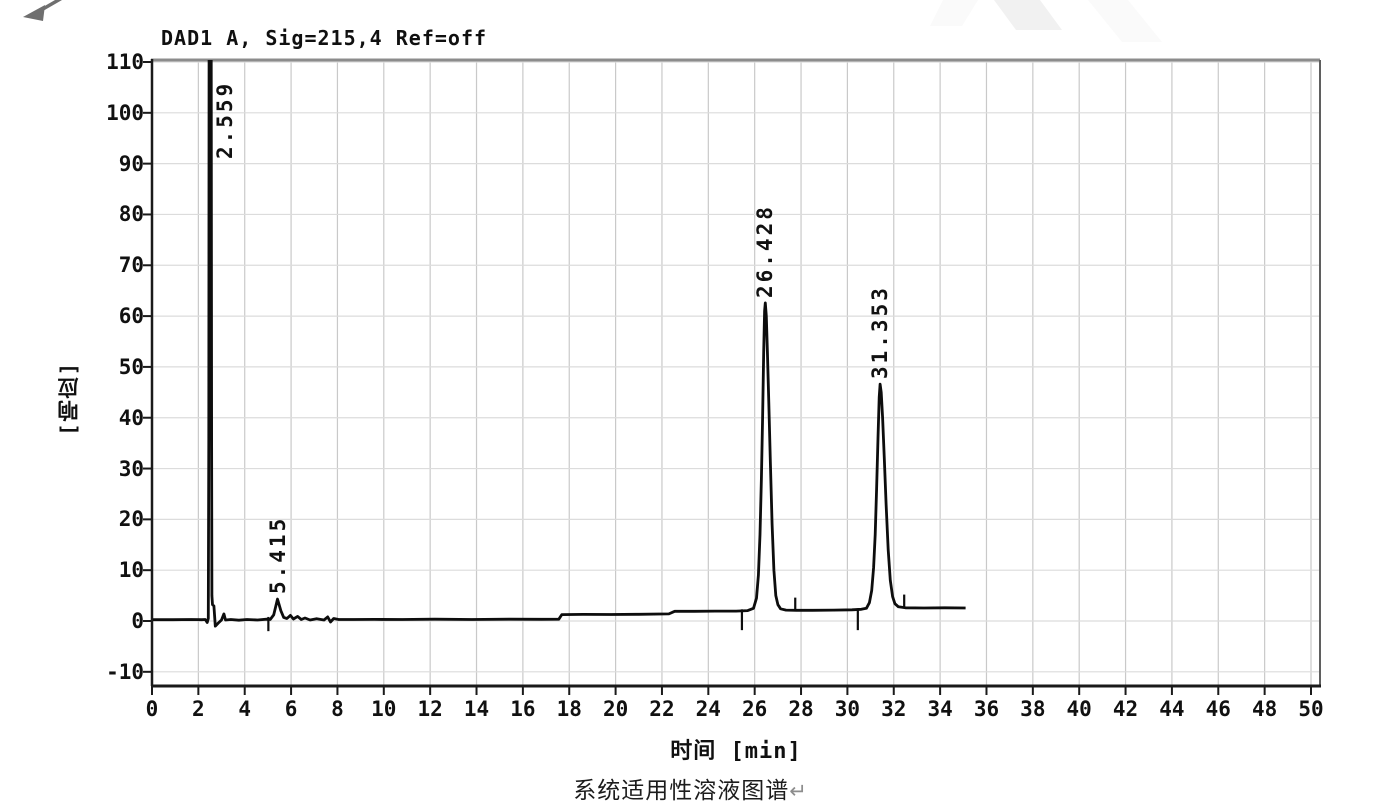 The width and height of the screenshot is (1381, 811). Describe the element at coordinates (245, 709) in the screenshot. I see `x-tick-label: 4` at that location.